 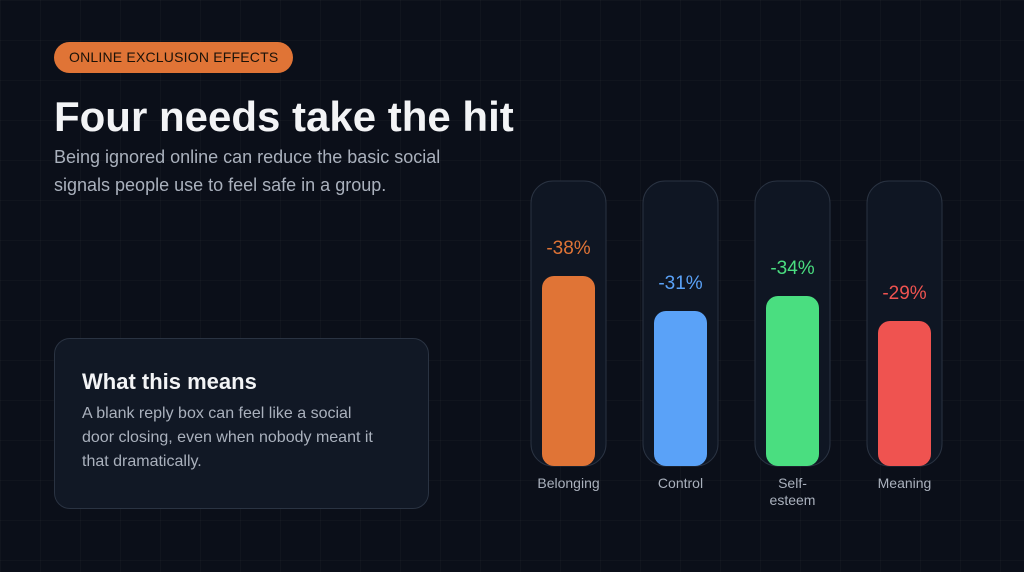 What do you see at coordinates (284, 116) in the screenshot?
I see `page-title: Four needs take the hit` at bounding box center [284, 116].